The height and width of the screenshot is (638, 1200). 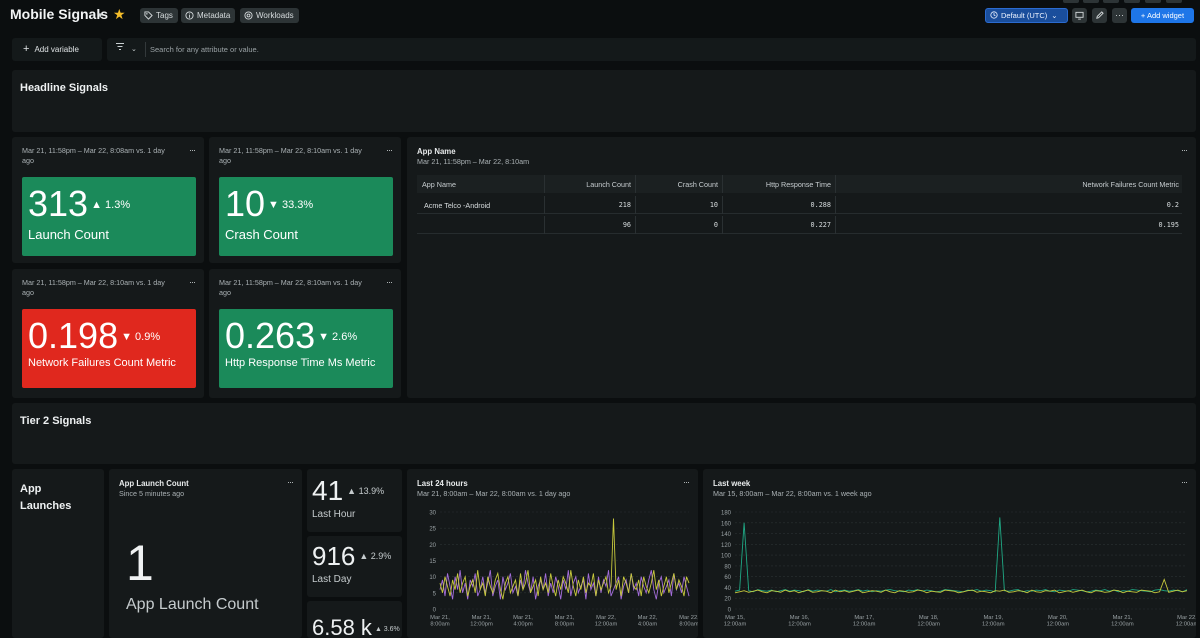 What do you see at coordinates (799, 205) in the screenshot?
I see `table-row: Acme Telco -Android 218 10 0.288 0.2` at bounding box center [799, 205].